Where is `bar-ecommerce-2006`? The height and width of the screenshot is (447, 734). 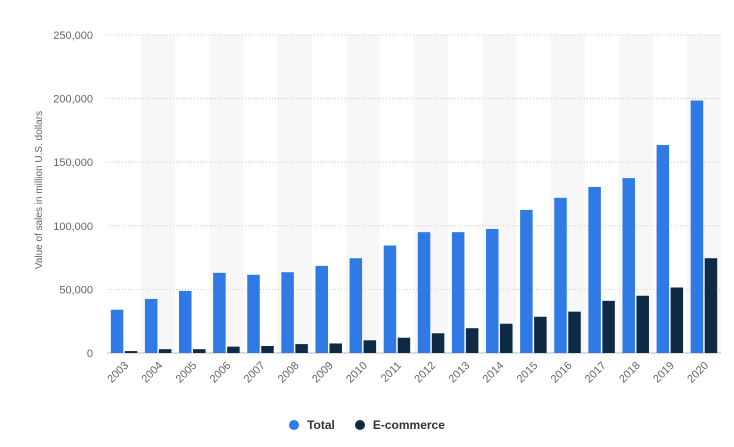 bar-ecommerce-2006 is located at coordinates (233, 349).